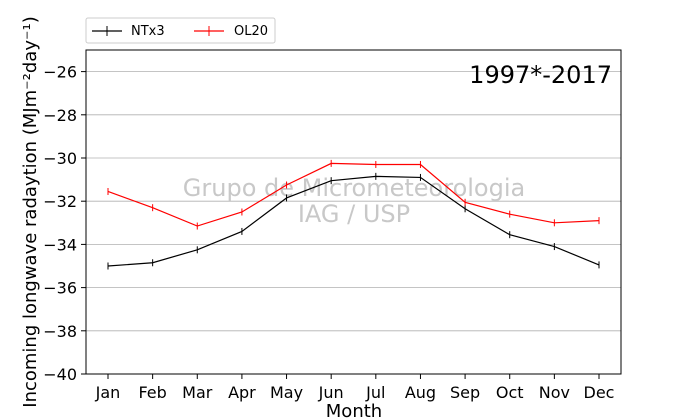 This screenshot has height=420, width=690. Describe the element at coordinates (60, 115) in the screenshot. I see `y-tick-label: −28` at that location.